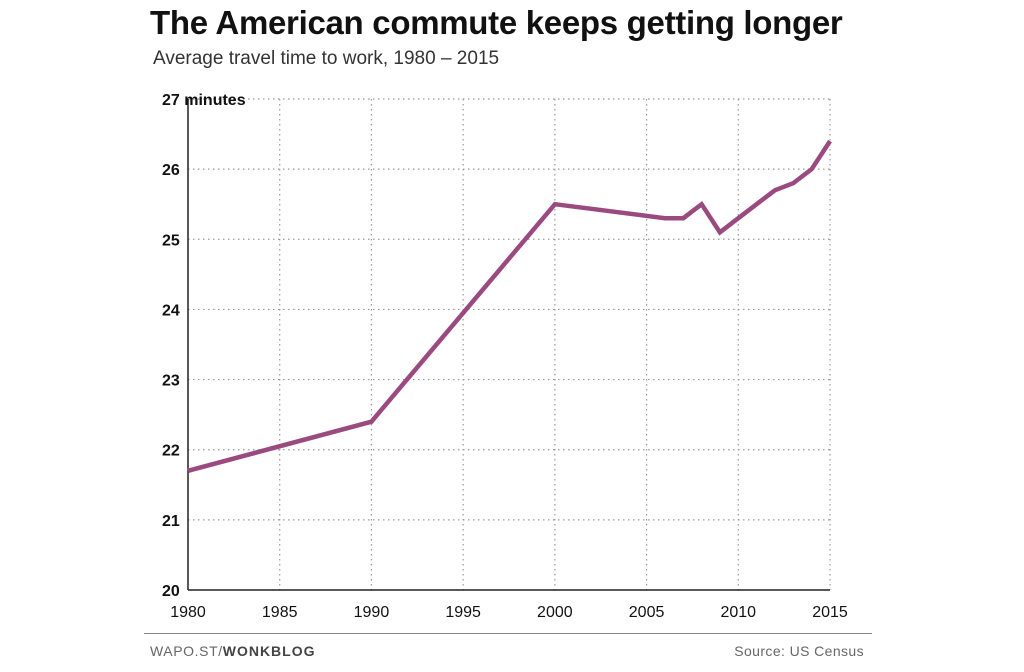 The image size is (1024, 672). What do you see at coordinates (204, 100) in the screenshot?
I see `y-tick-label: 27 minutes` at bounding box center [204, 100].